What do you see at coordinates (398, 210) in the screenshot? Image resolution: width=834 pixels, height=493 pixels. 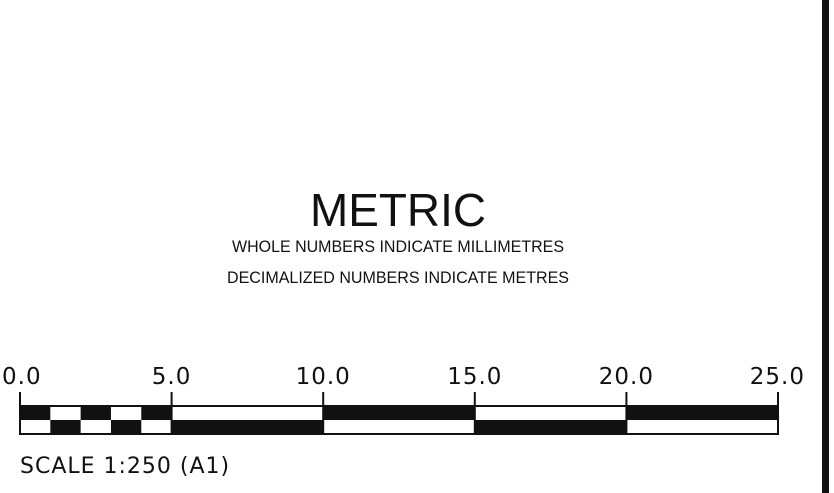 I see `metric-title: METRIC` at bounding box center [398, 210].